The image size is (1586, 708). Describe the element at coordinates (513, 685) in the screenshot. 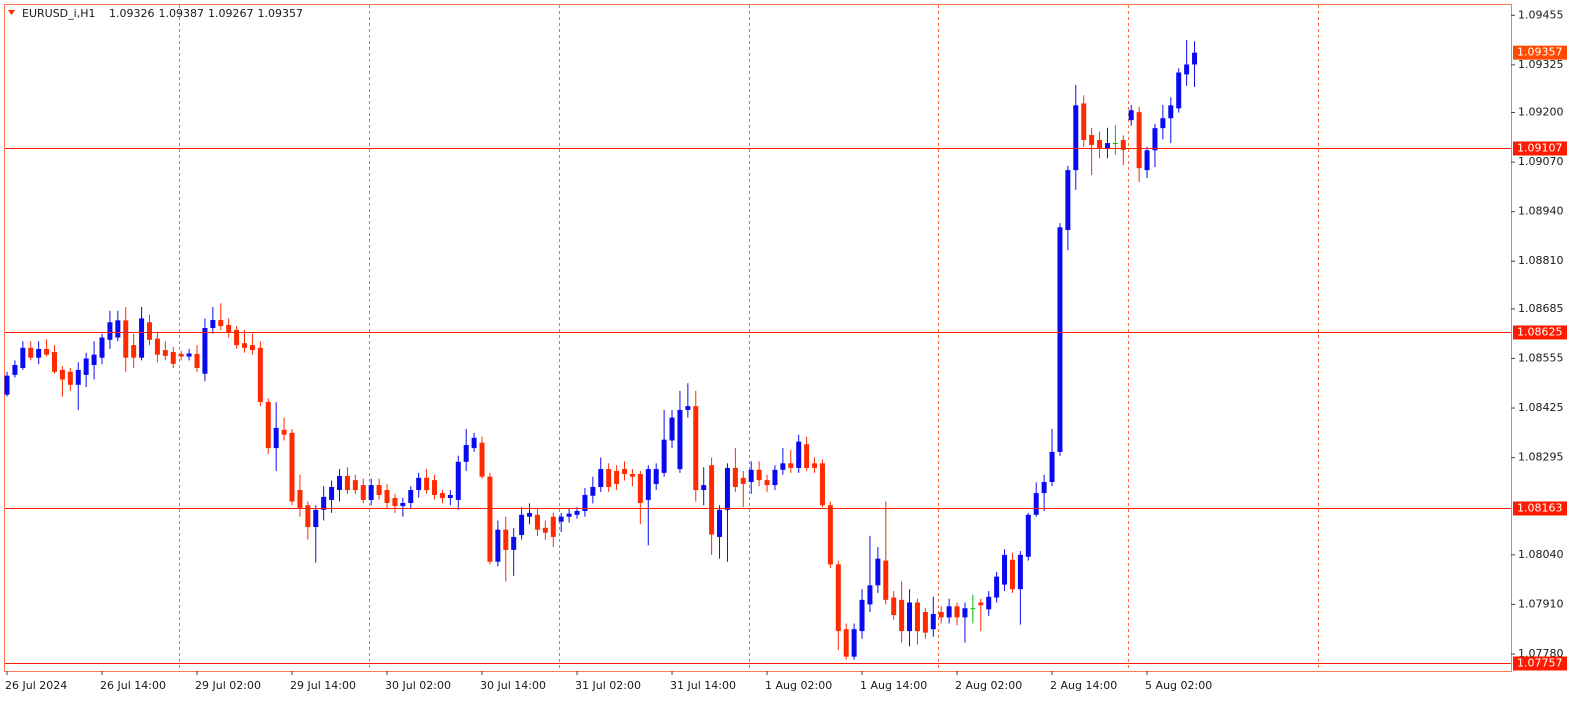

I see `x-tick-label: 30 Jul 14:00` at that location.